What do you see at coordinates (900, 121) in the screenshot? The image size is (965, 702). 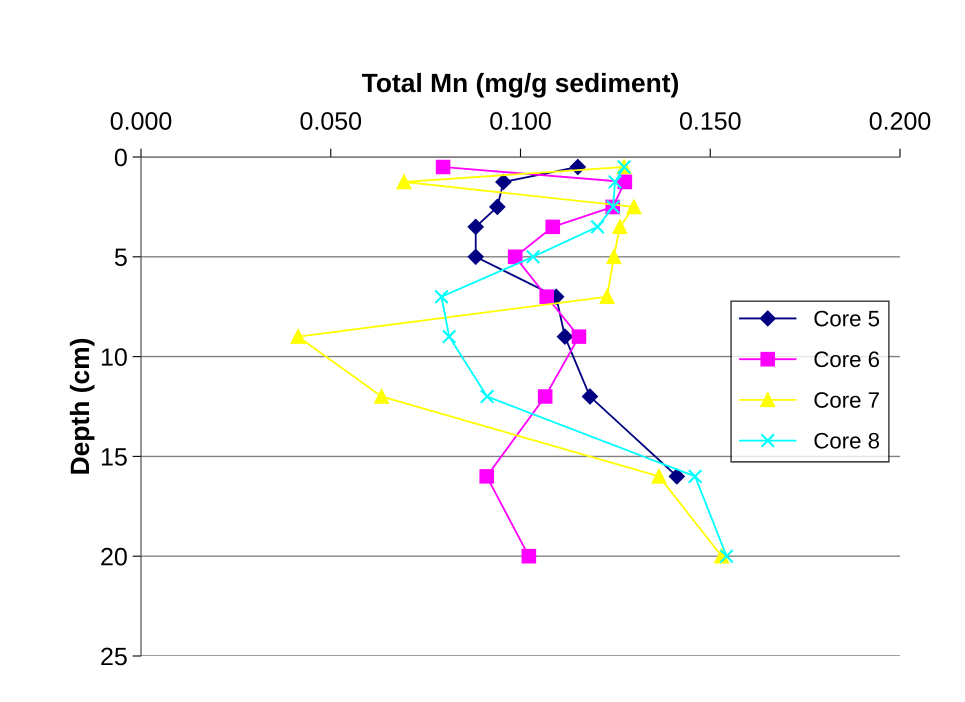 I see `x-tick-label: 0.200` at bounding box center [900, 121].